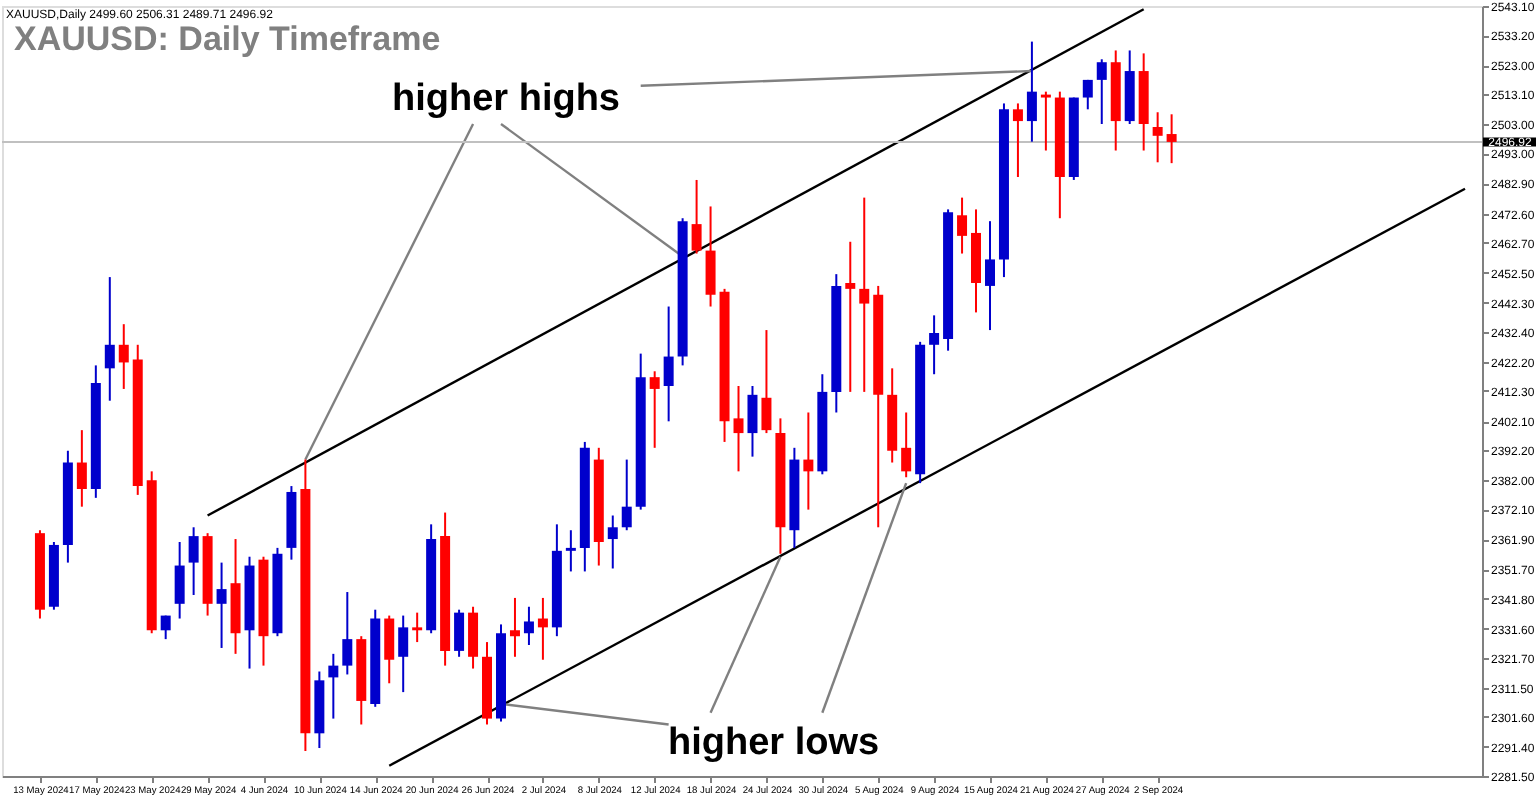 The height and width of the screenshot is (800, 1536). I want to click on annotation: higher highs, so click(506, 99).